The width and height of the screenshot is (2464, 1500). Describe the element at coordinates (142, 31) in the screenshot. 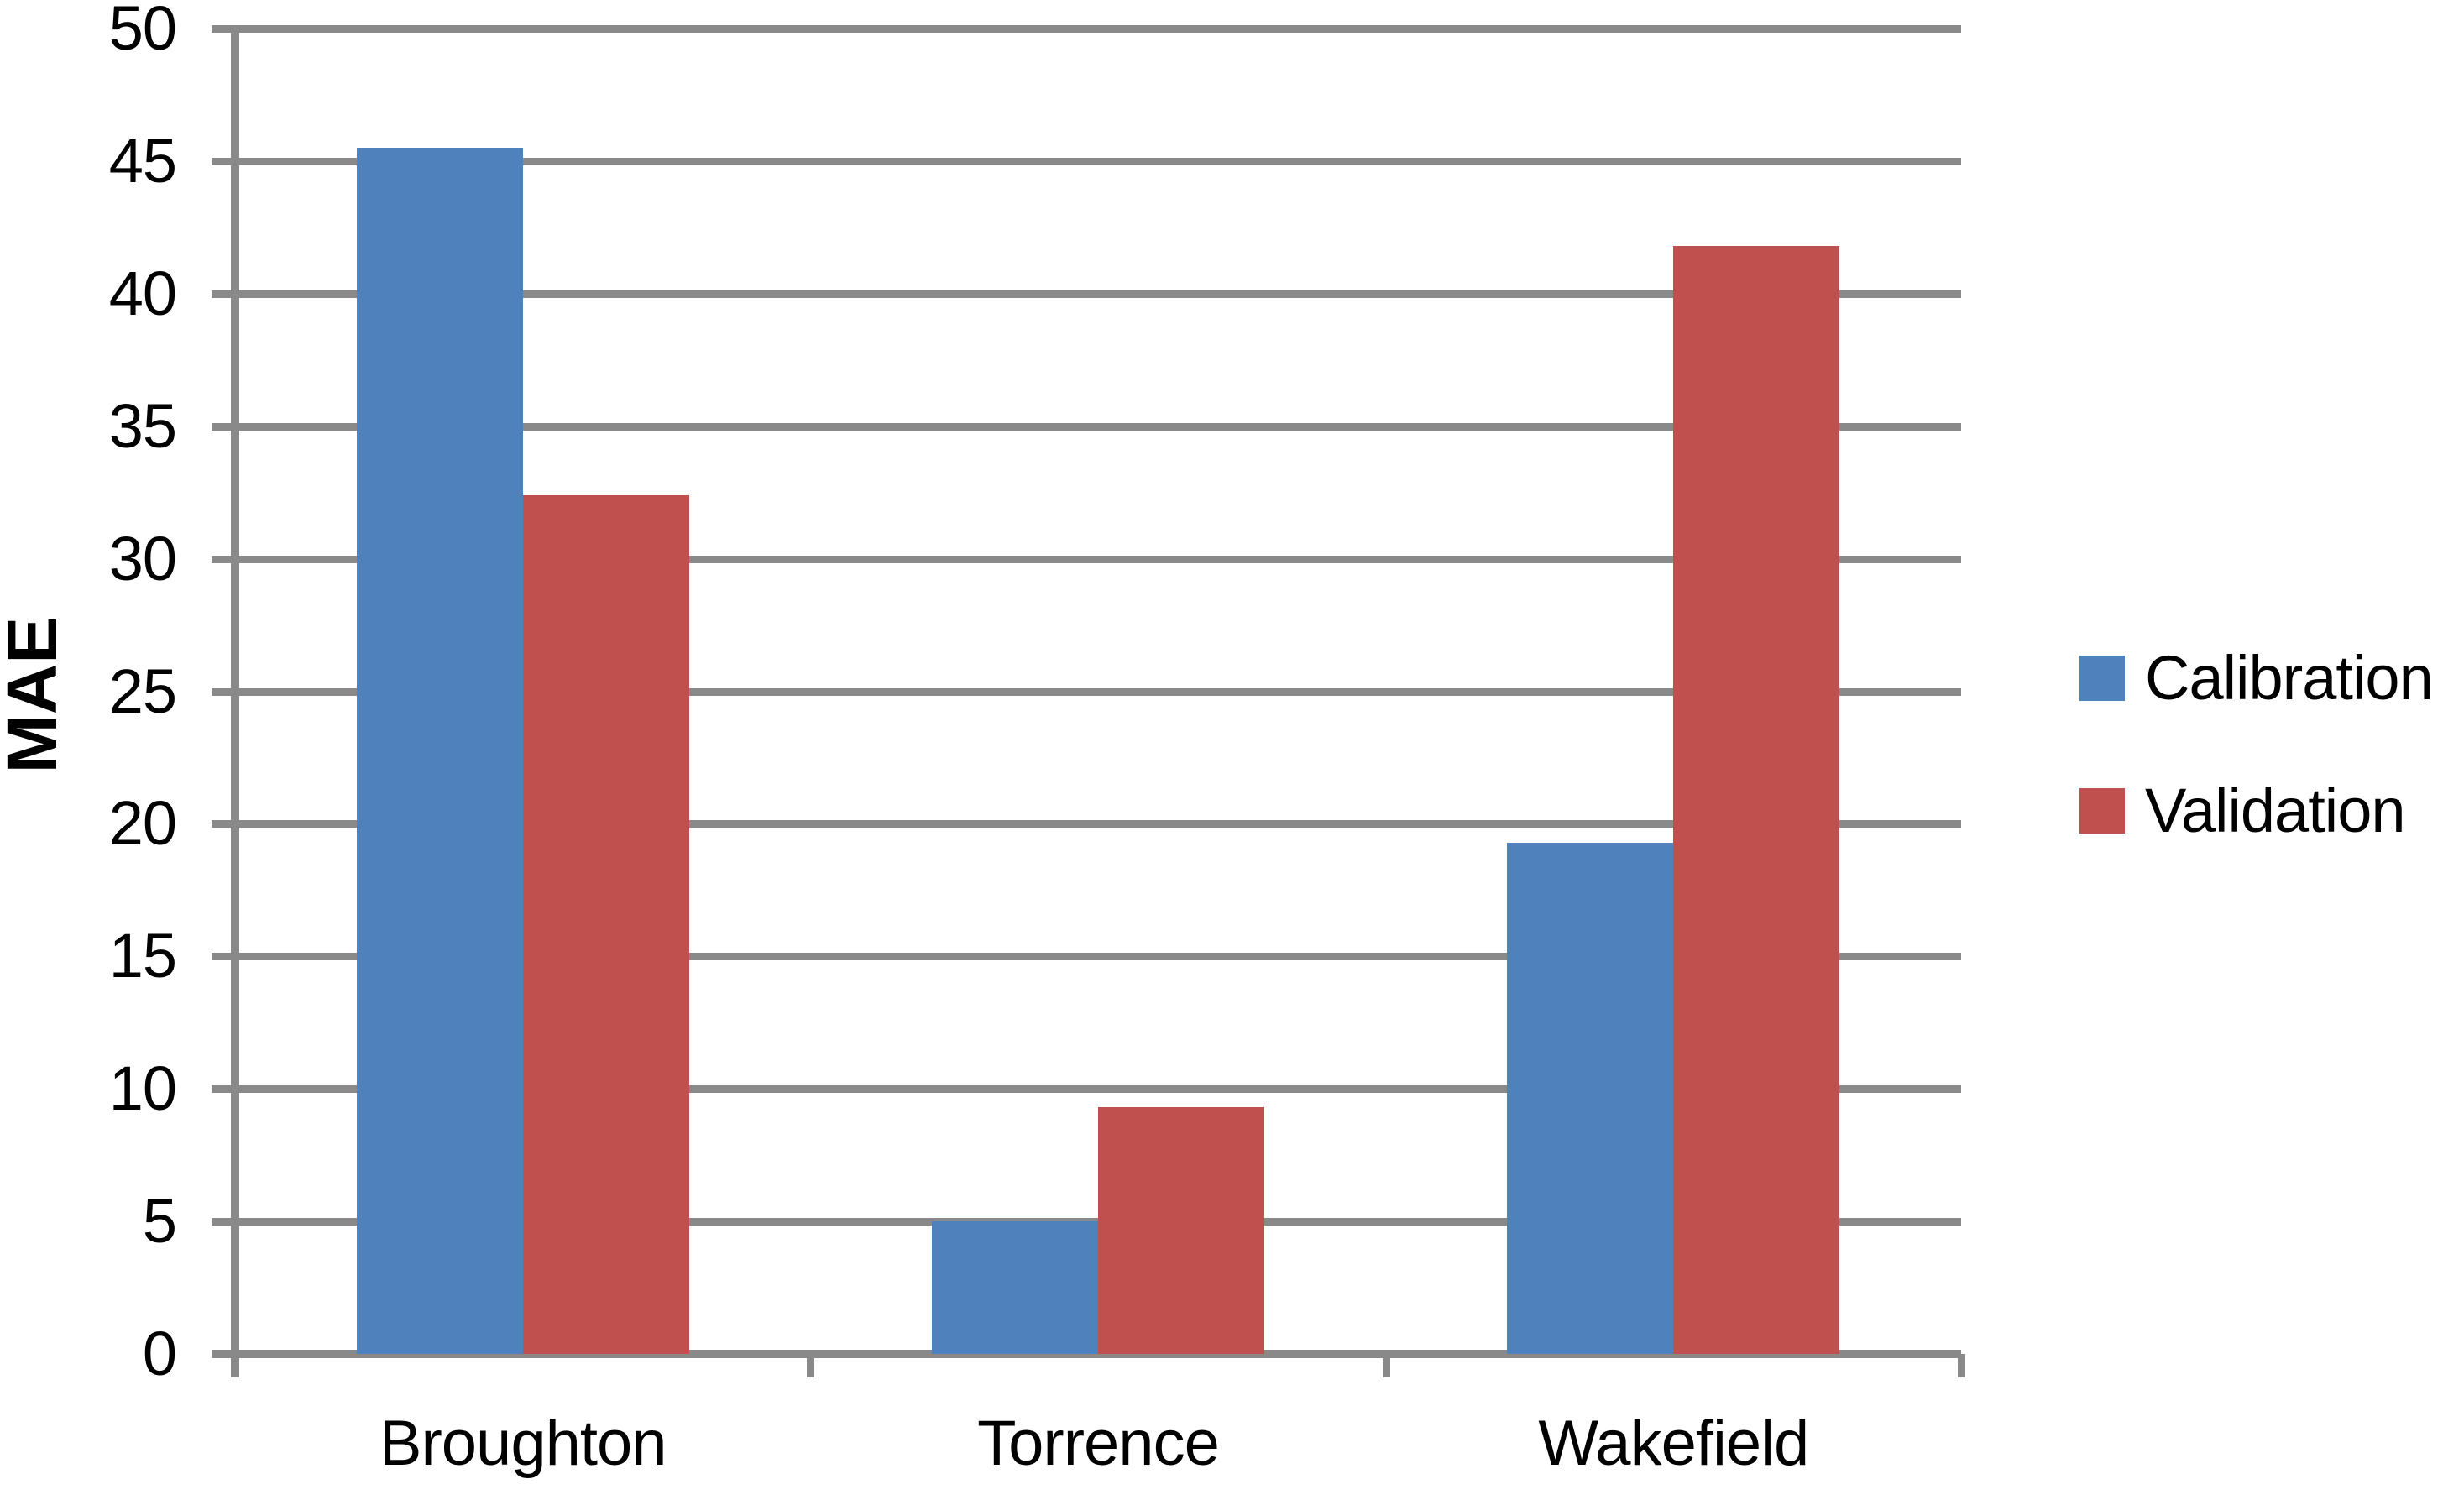

I see `y-tick-label-50: 50` at that location.